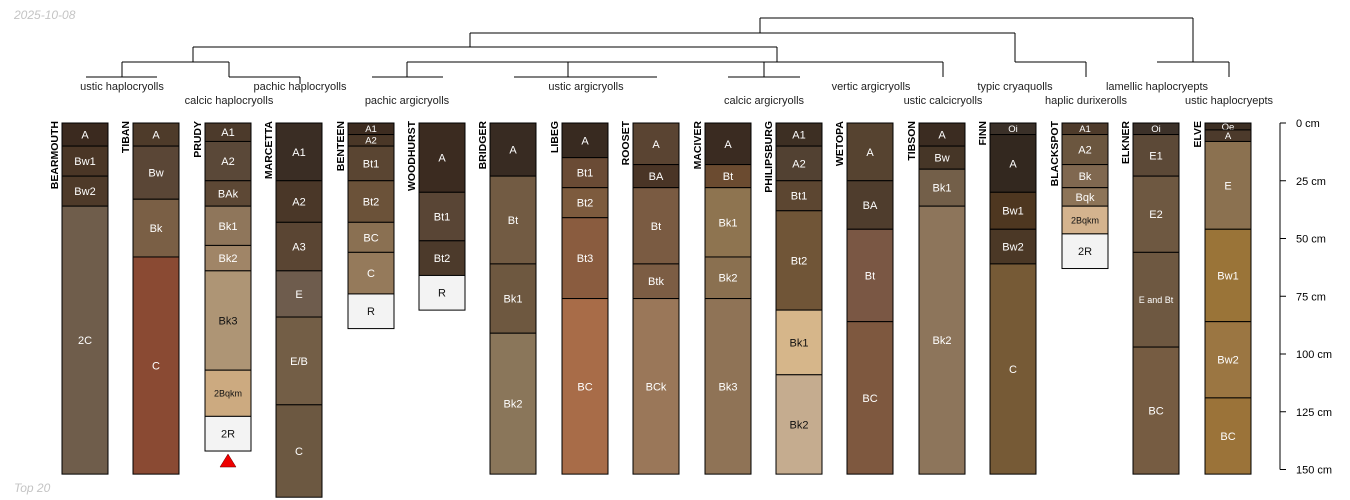  Describe the element at coordinates (269, 150) in the screenshot. I see `profile-name: MARCETTA` at that location.